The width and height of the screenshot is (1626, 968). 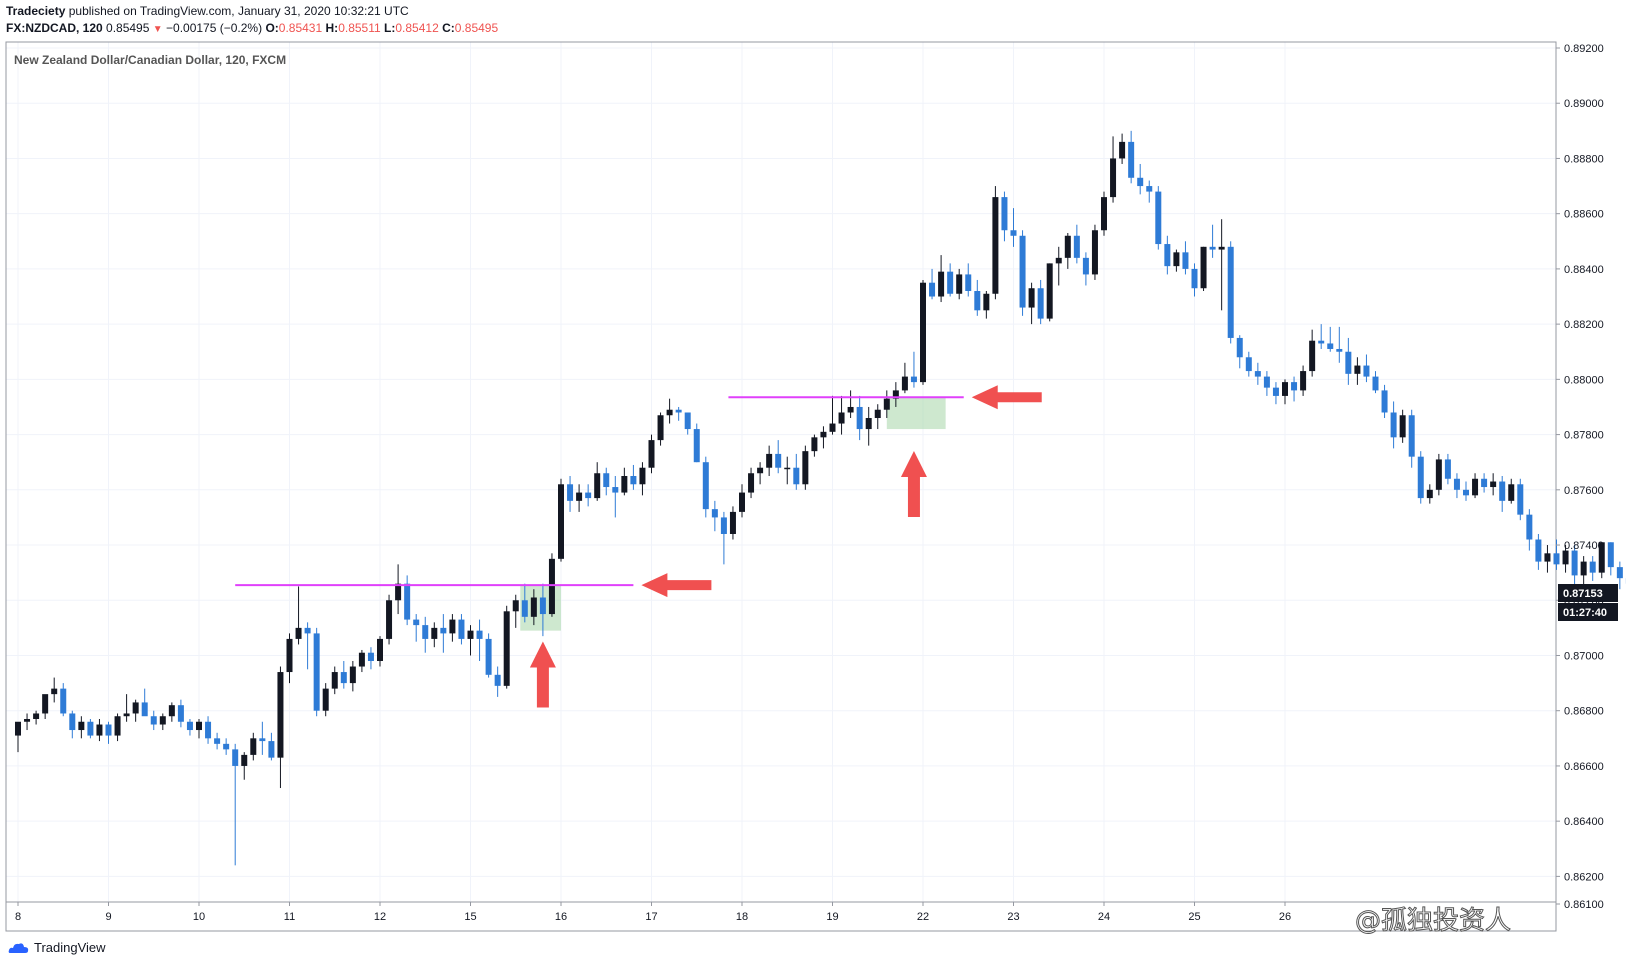 I want to click on tradingview-logo: TradingView, so click(x=57, y=947).